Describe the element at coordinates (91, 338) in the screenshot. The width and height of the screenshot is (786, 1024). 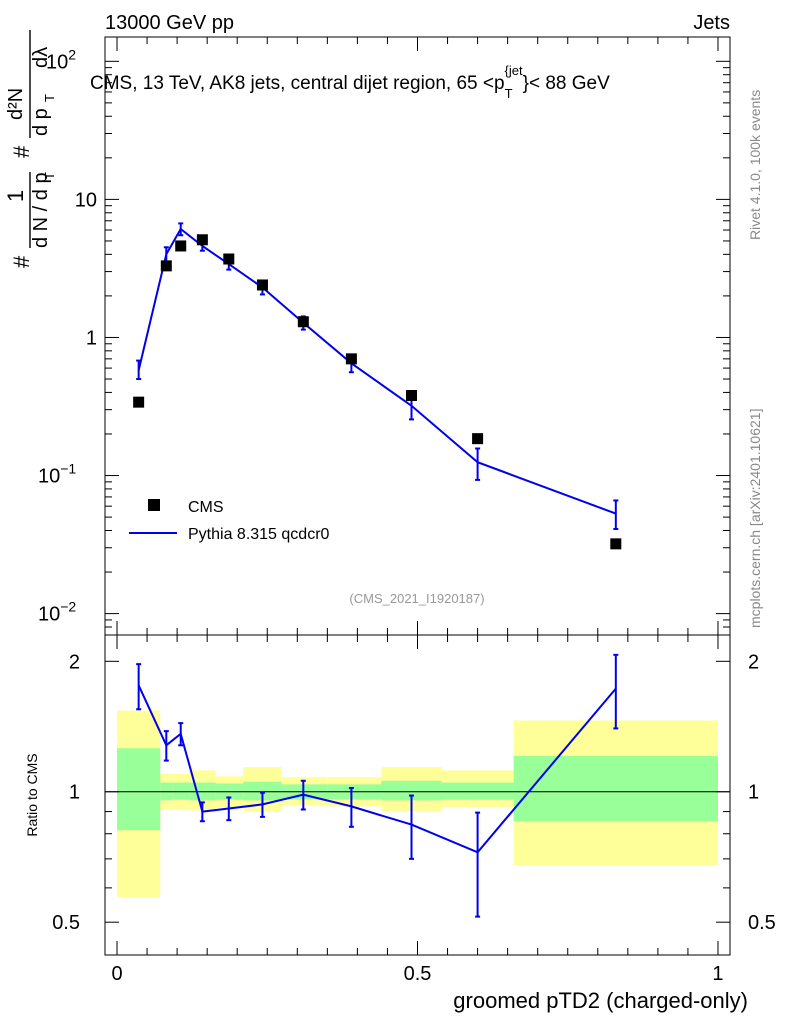
I see `main-ytick-label: 1` at that location.